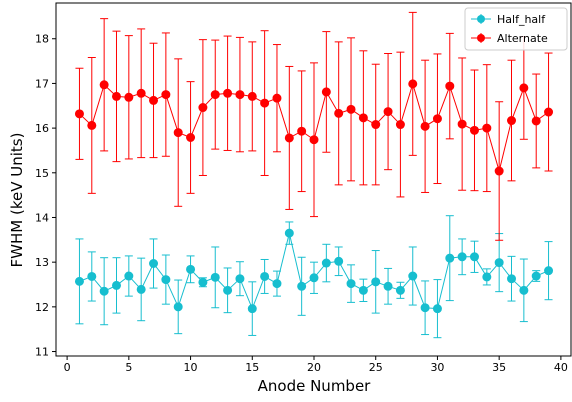 The image size is (572, 402). I want to click on x-tick-label: 35, so click(499, 367).